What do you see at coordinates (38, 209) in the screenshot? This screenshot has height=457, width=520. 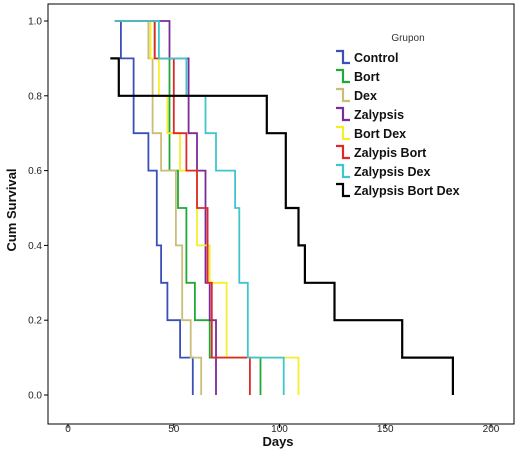 I see `y-axis: 0.0 0.2 0.4 0.6 0.8 1.0` at bounding box center [38, 209].